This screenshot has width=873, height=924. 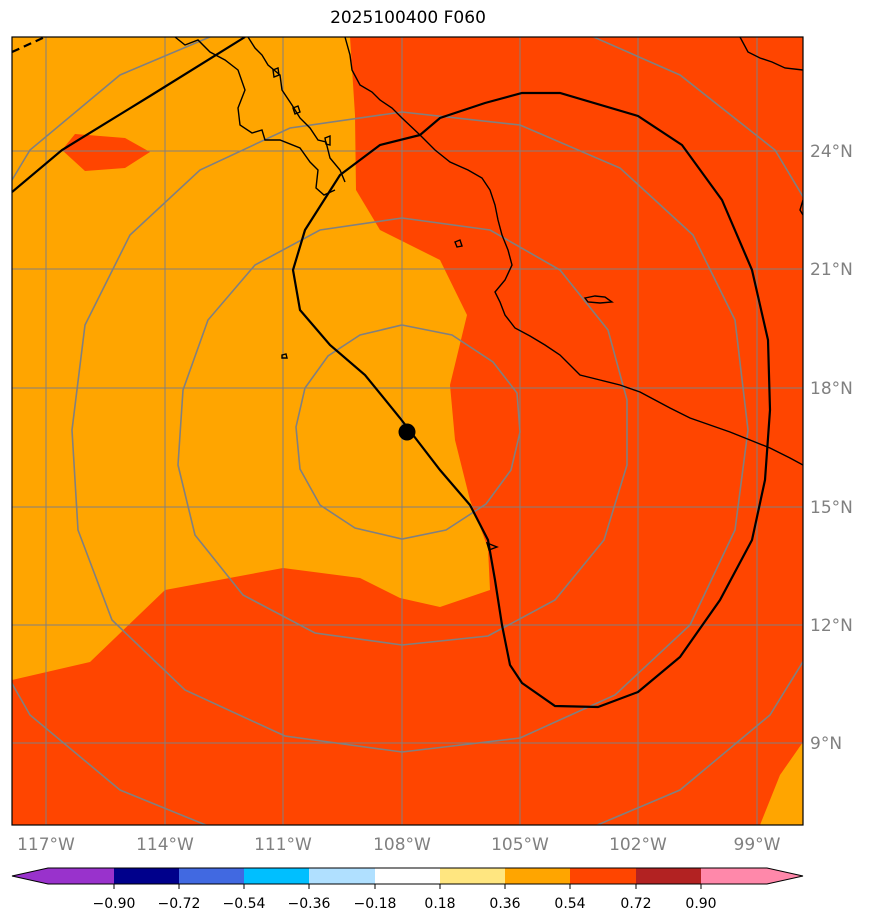 What do you see at coordinates (826, 744) in the screenshot?
I see `lat-label: 9°N` at bounding box center [826, 744].